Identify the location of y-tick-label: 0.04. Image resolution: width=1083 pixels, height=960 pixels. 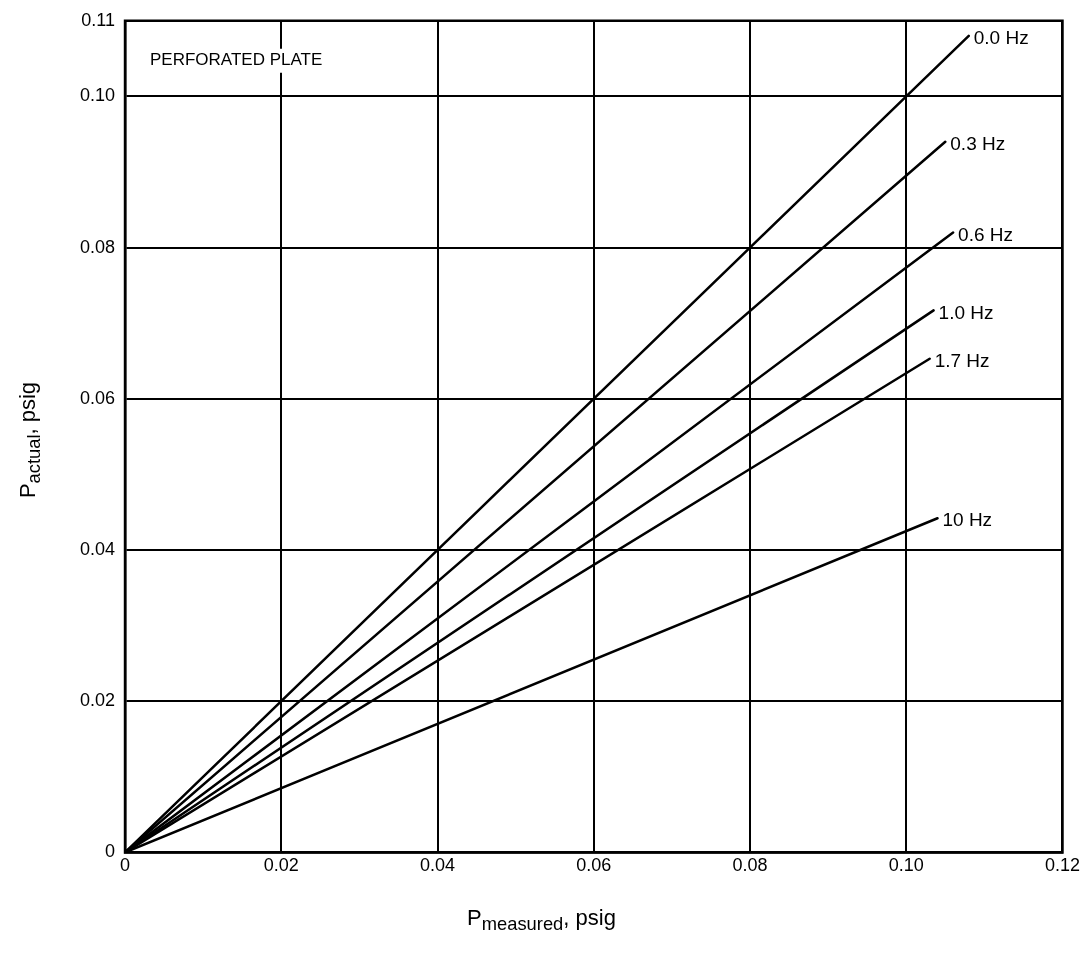
(97, 548).